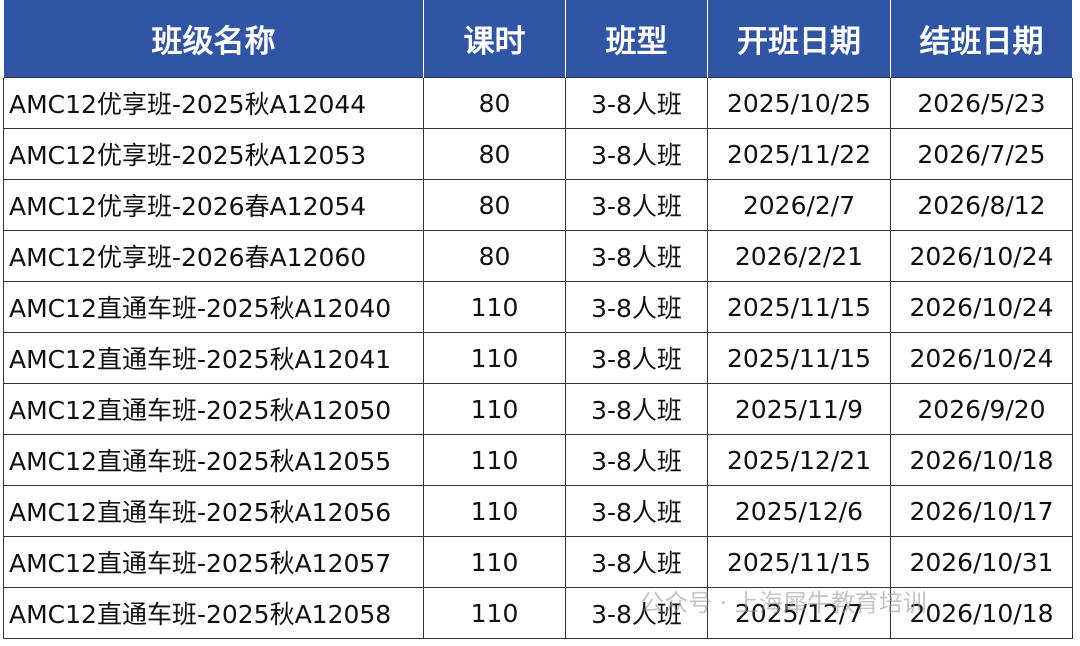 The height and width of the screenshot is (646, 1080). I want to click on table-cell: 2025/12/6, so click(799, 511).